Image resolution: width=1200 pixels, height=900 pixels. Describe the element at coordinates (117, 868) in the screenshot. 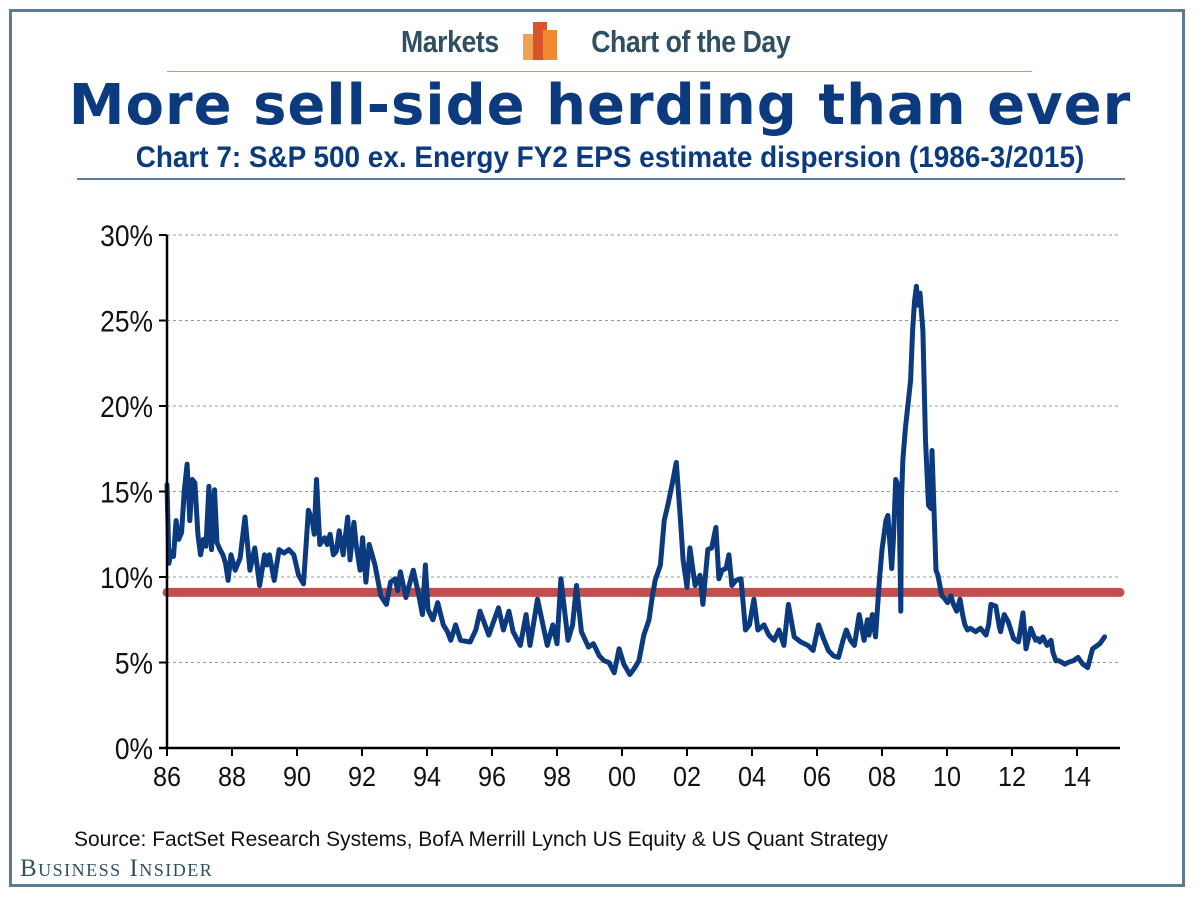

I see `business-insider-logo: Business Insider` at that location.